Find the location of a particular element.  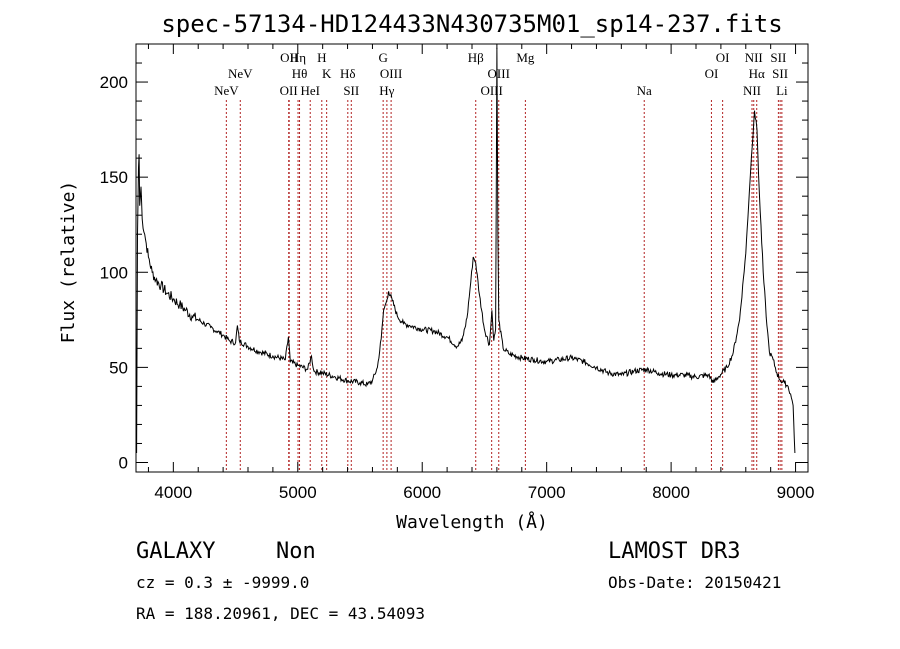

line-marker-label: Na is located at coordinates (644, 90).